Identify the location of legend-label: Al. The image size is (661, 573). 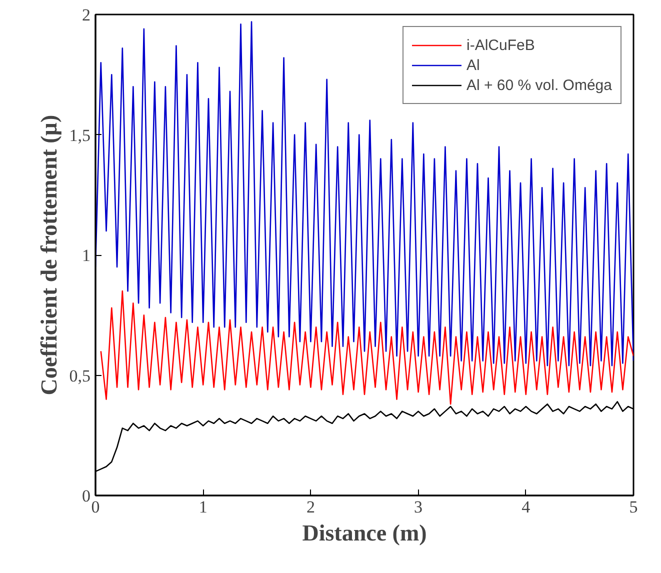
(473, 65).